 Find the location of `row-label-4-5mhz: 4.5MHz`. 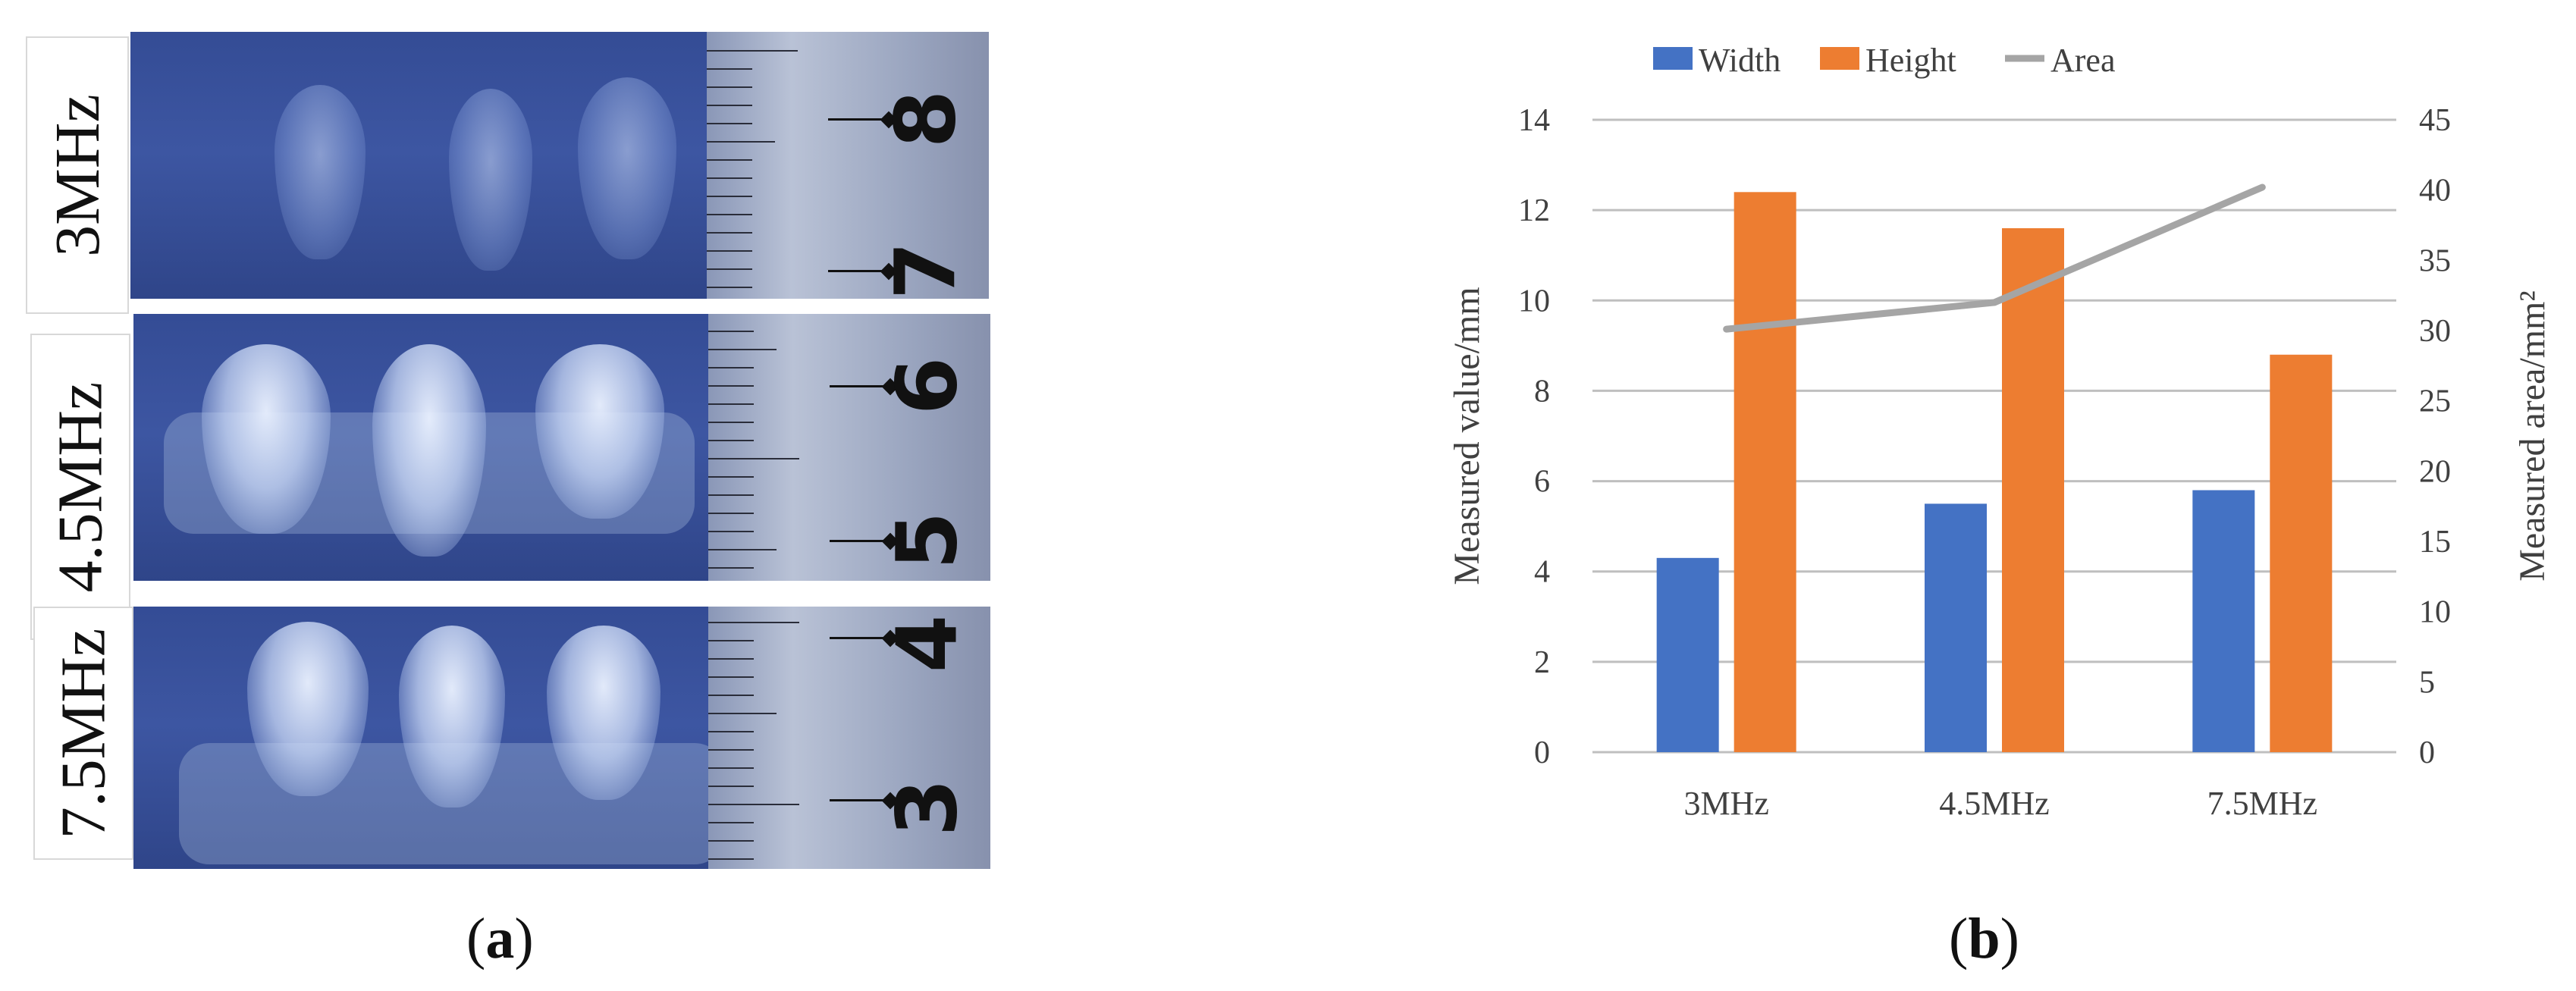

row-label-4-5mhz: 4.5MHz is located at coordinates (80, 487).